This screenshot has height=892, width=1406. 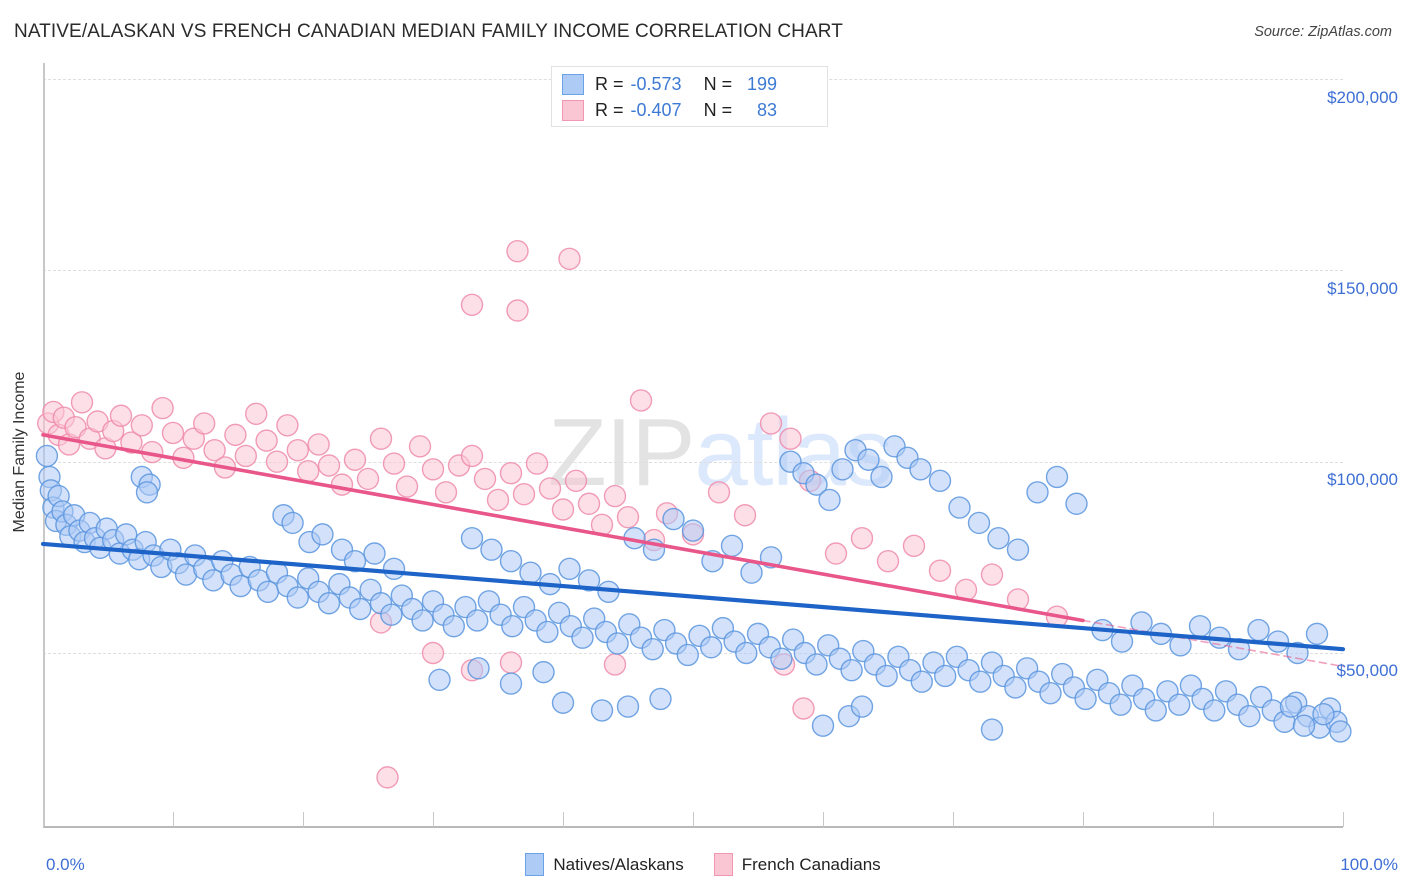 What do you see at coordinates (656, 109) in the screenshot?
I see `correlation-r-value-pink: -0.407` at bounding box center [656, 109].